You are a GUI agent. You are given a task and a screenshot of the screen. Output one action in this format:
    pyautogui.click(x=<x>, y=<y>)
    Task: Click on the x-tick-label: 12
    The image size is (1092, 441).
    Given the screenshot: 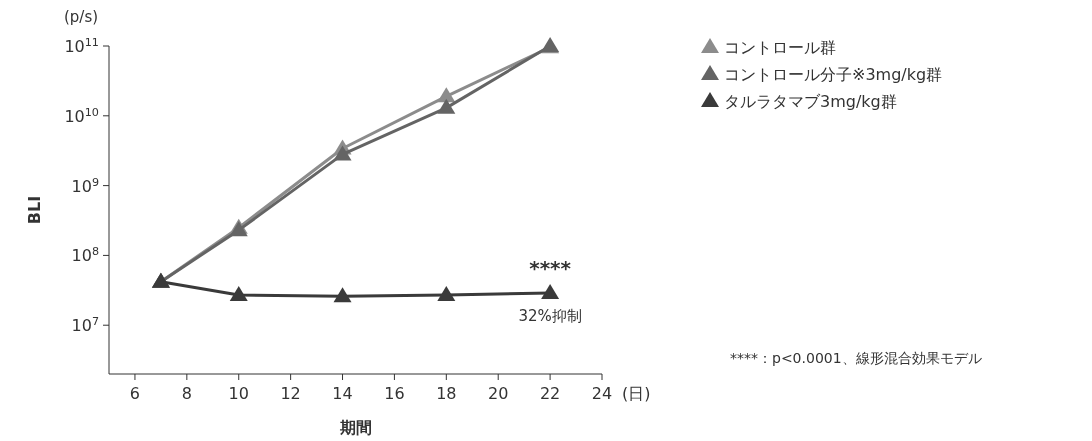 What is the action you would take?
    pyautogui.click(x=290, y=393)
    